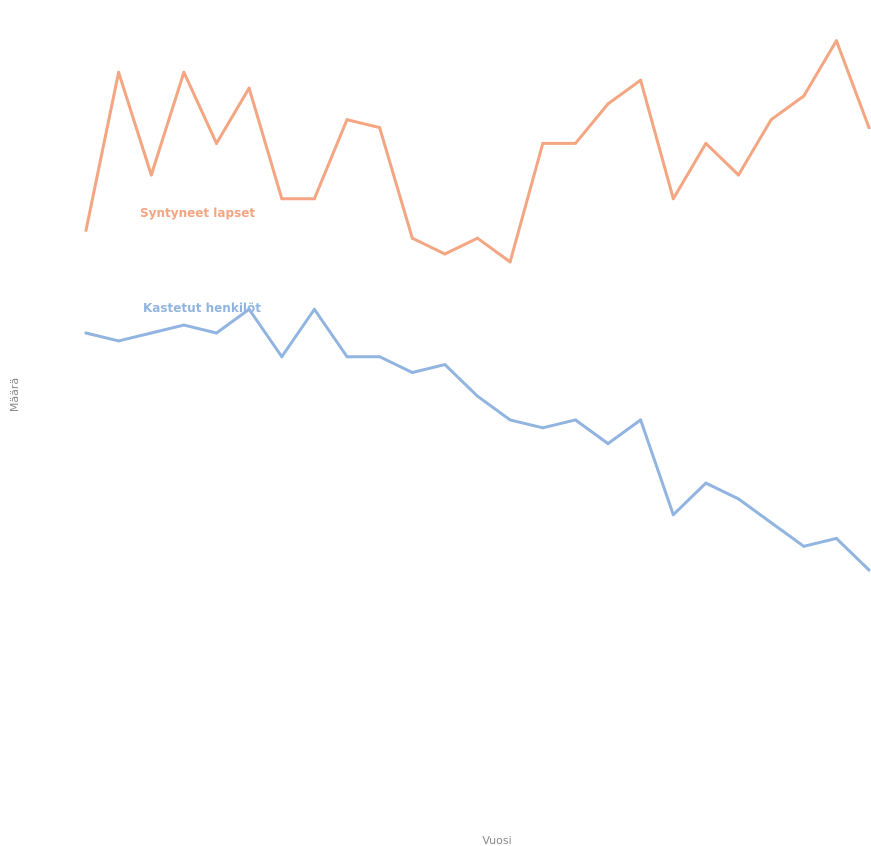 The width and height of the screenshot is (871, 846). I want to click on x-axis-title: Vuosi, so click(496, 840).